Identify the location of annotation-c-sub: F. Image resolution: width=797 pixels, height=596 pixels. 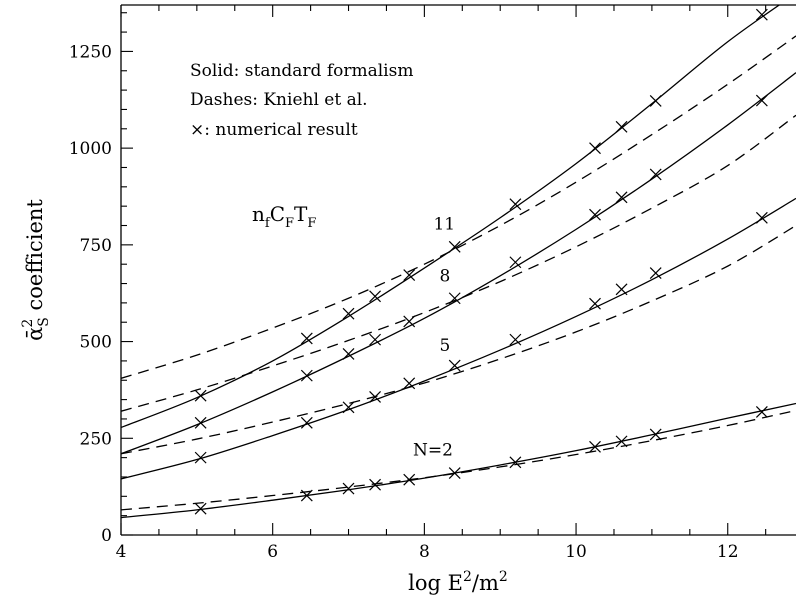
(289, 223).